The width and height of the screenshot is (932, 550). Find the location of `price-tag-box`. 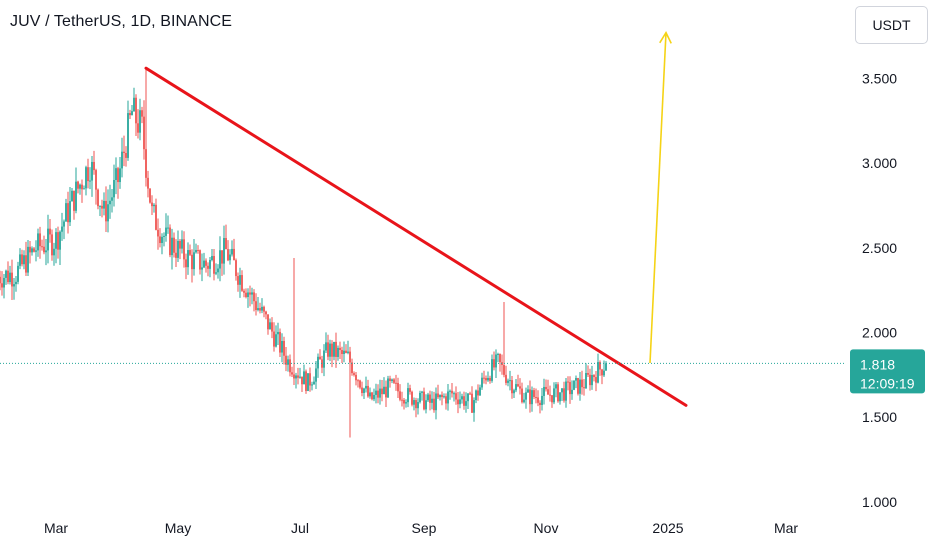

price-tag-box is located at coordinates (887, 371).